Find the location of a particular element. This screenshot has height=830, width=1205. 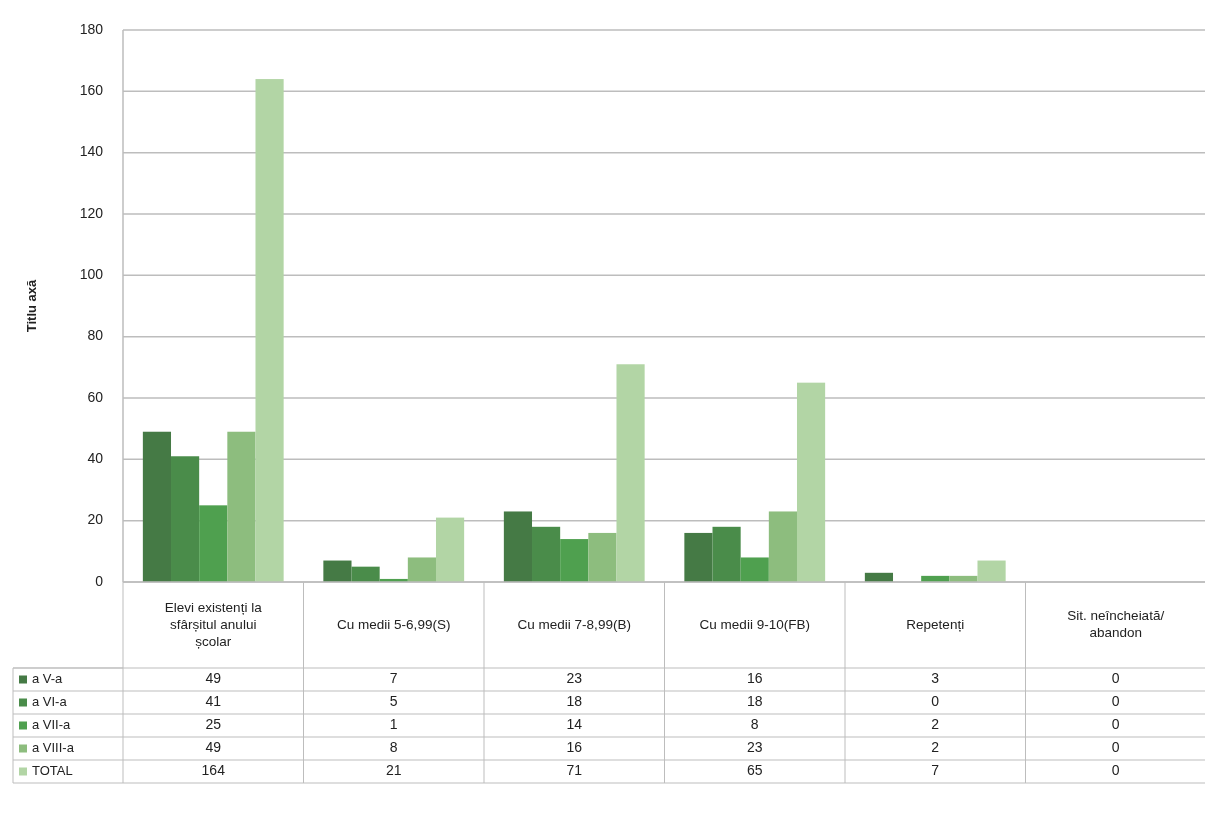

data-label: 71 is located at coordinates (574, 770).